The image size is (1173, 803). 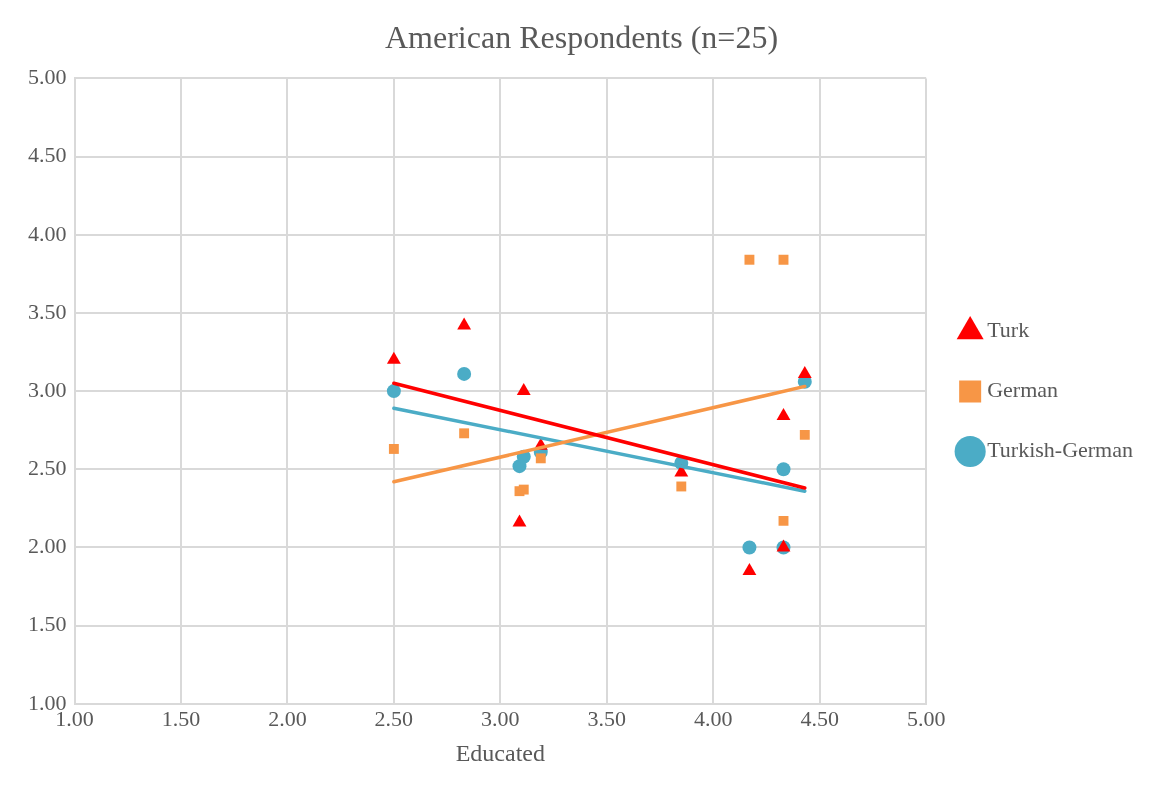 I want to click on y-tick-label: 2.50, so click(x=47, y=468).